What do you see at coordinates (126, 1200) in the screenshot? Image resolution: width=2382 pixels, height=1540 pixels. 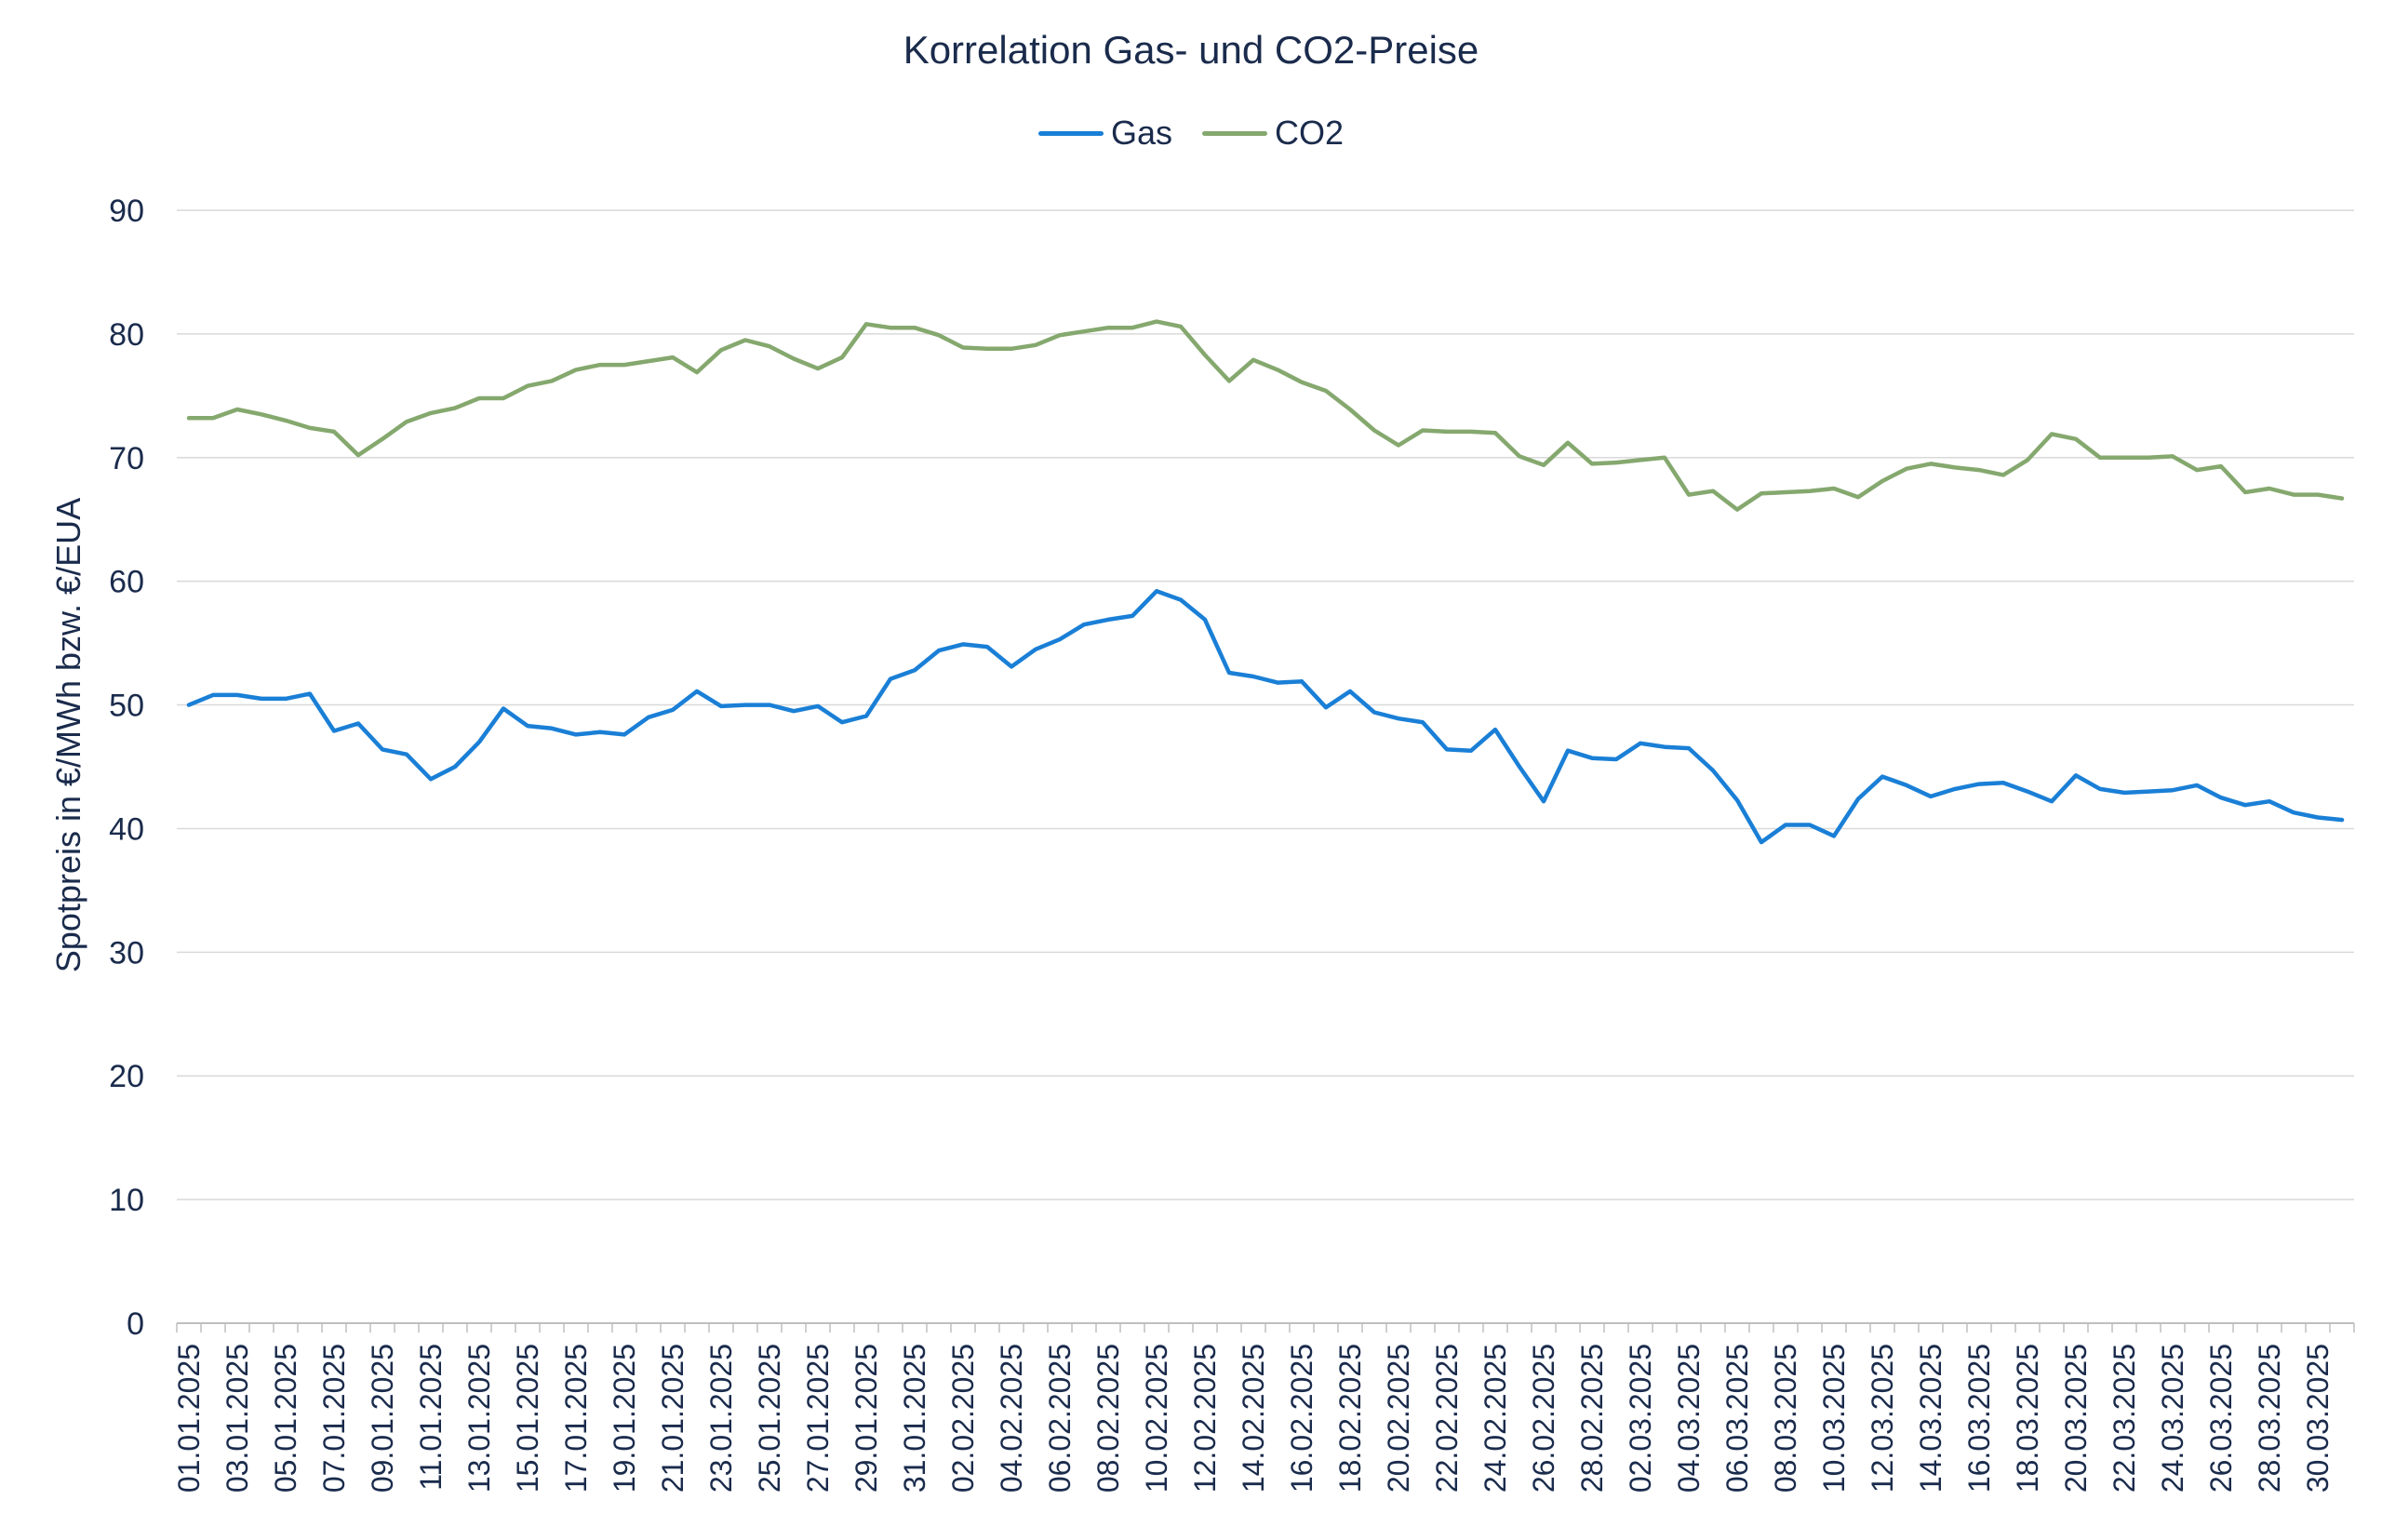 I see `y-tick-label: 10` at bounding box center [126, 1200].